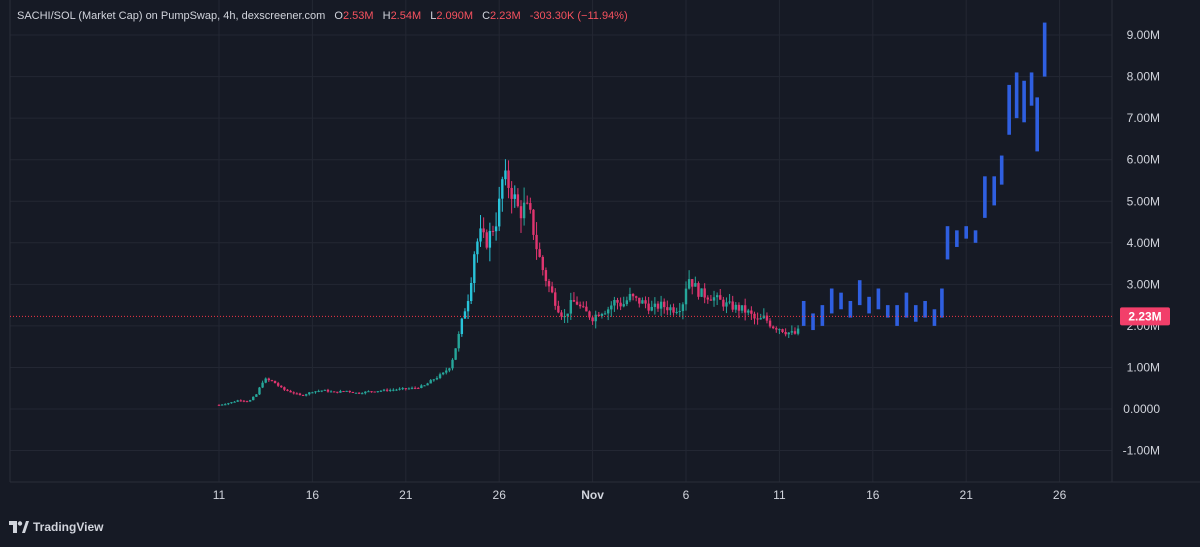  I want to click on y-tick-label: -1.00M, so click(1141, 451).